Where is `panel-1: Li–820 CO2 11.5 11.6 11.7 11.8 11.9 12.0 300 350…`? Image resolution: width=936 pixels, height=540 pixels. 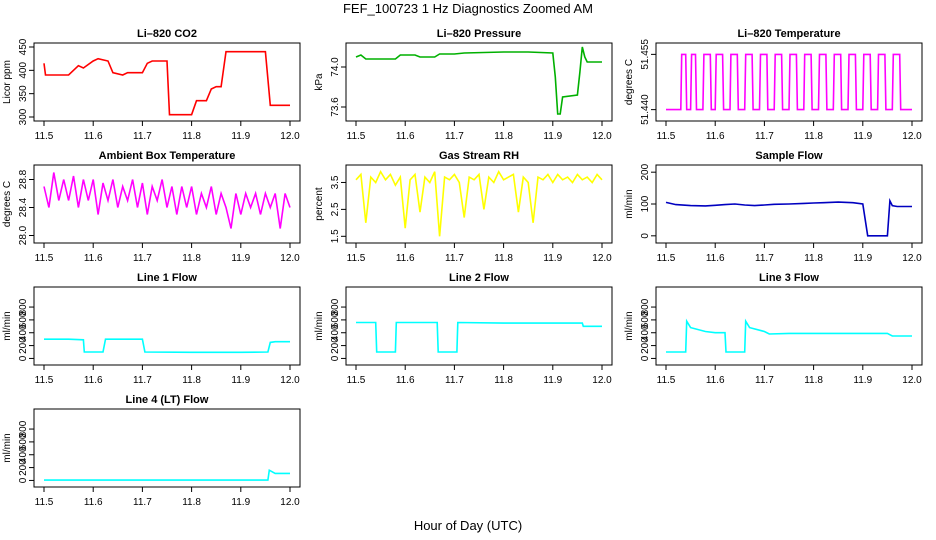
panel-1: Li–820 CO2 11.5 11.6 11.7 11.8 11.9 12.0 300 350… is located at coordinates (151, 85).